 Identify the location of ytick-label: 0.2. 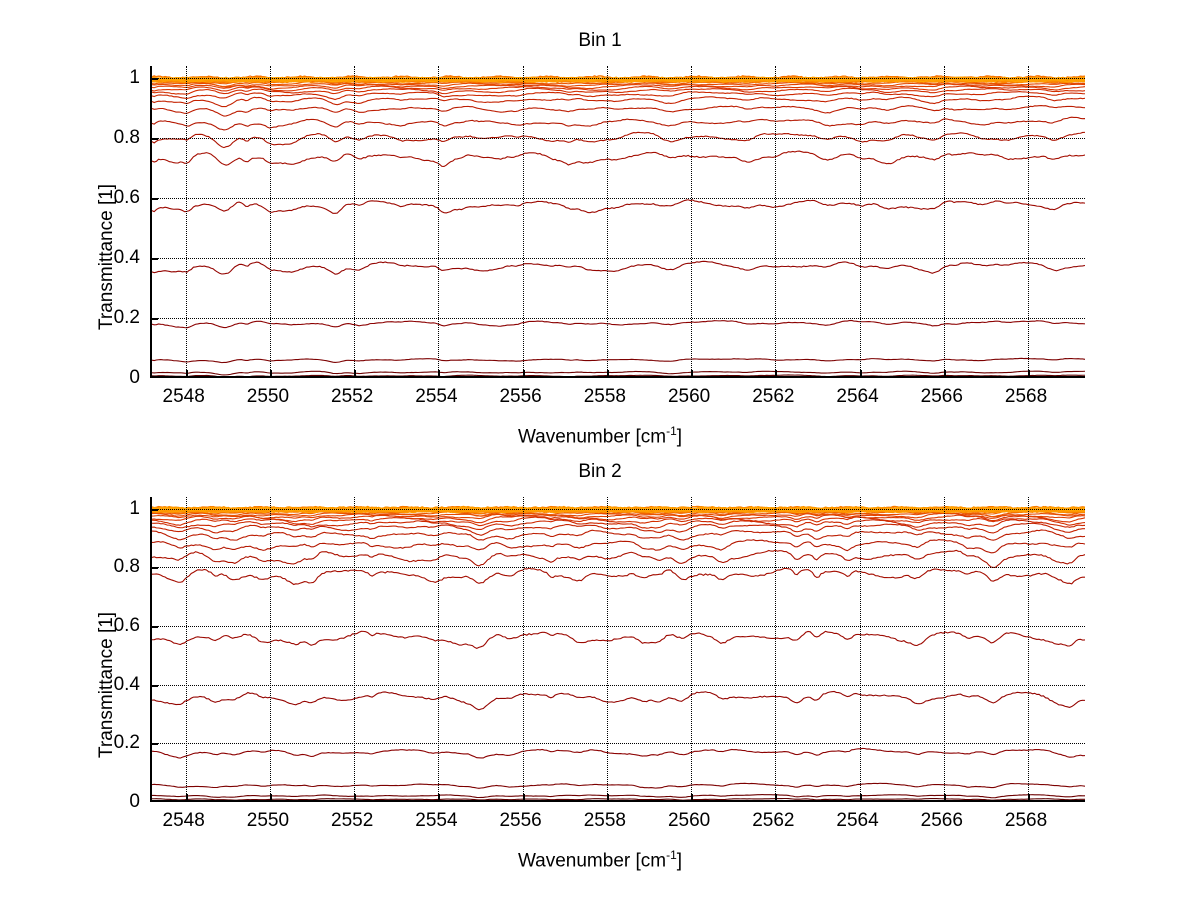
(126, 743).